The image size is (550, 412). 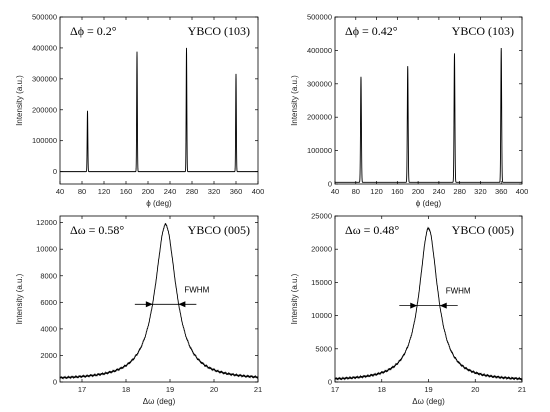 What do you see at coordinates (372, 230) in the screenshot?
I see `annotation-delta: Δω = 0.48°` at bounding box center [372, 230].